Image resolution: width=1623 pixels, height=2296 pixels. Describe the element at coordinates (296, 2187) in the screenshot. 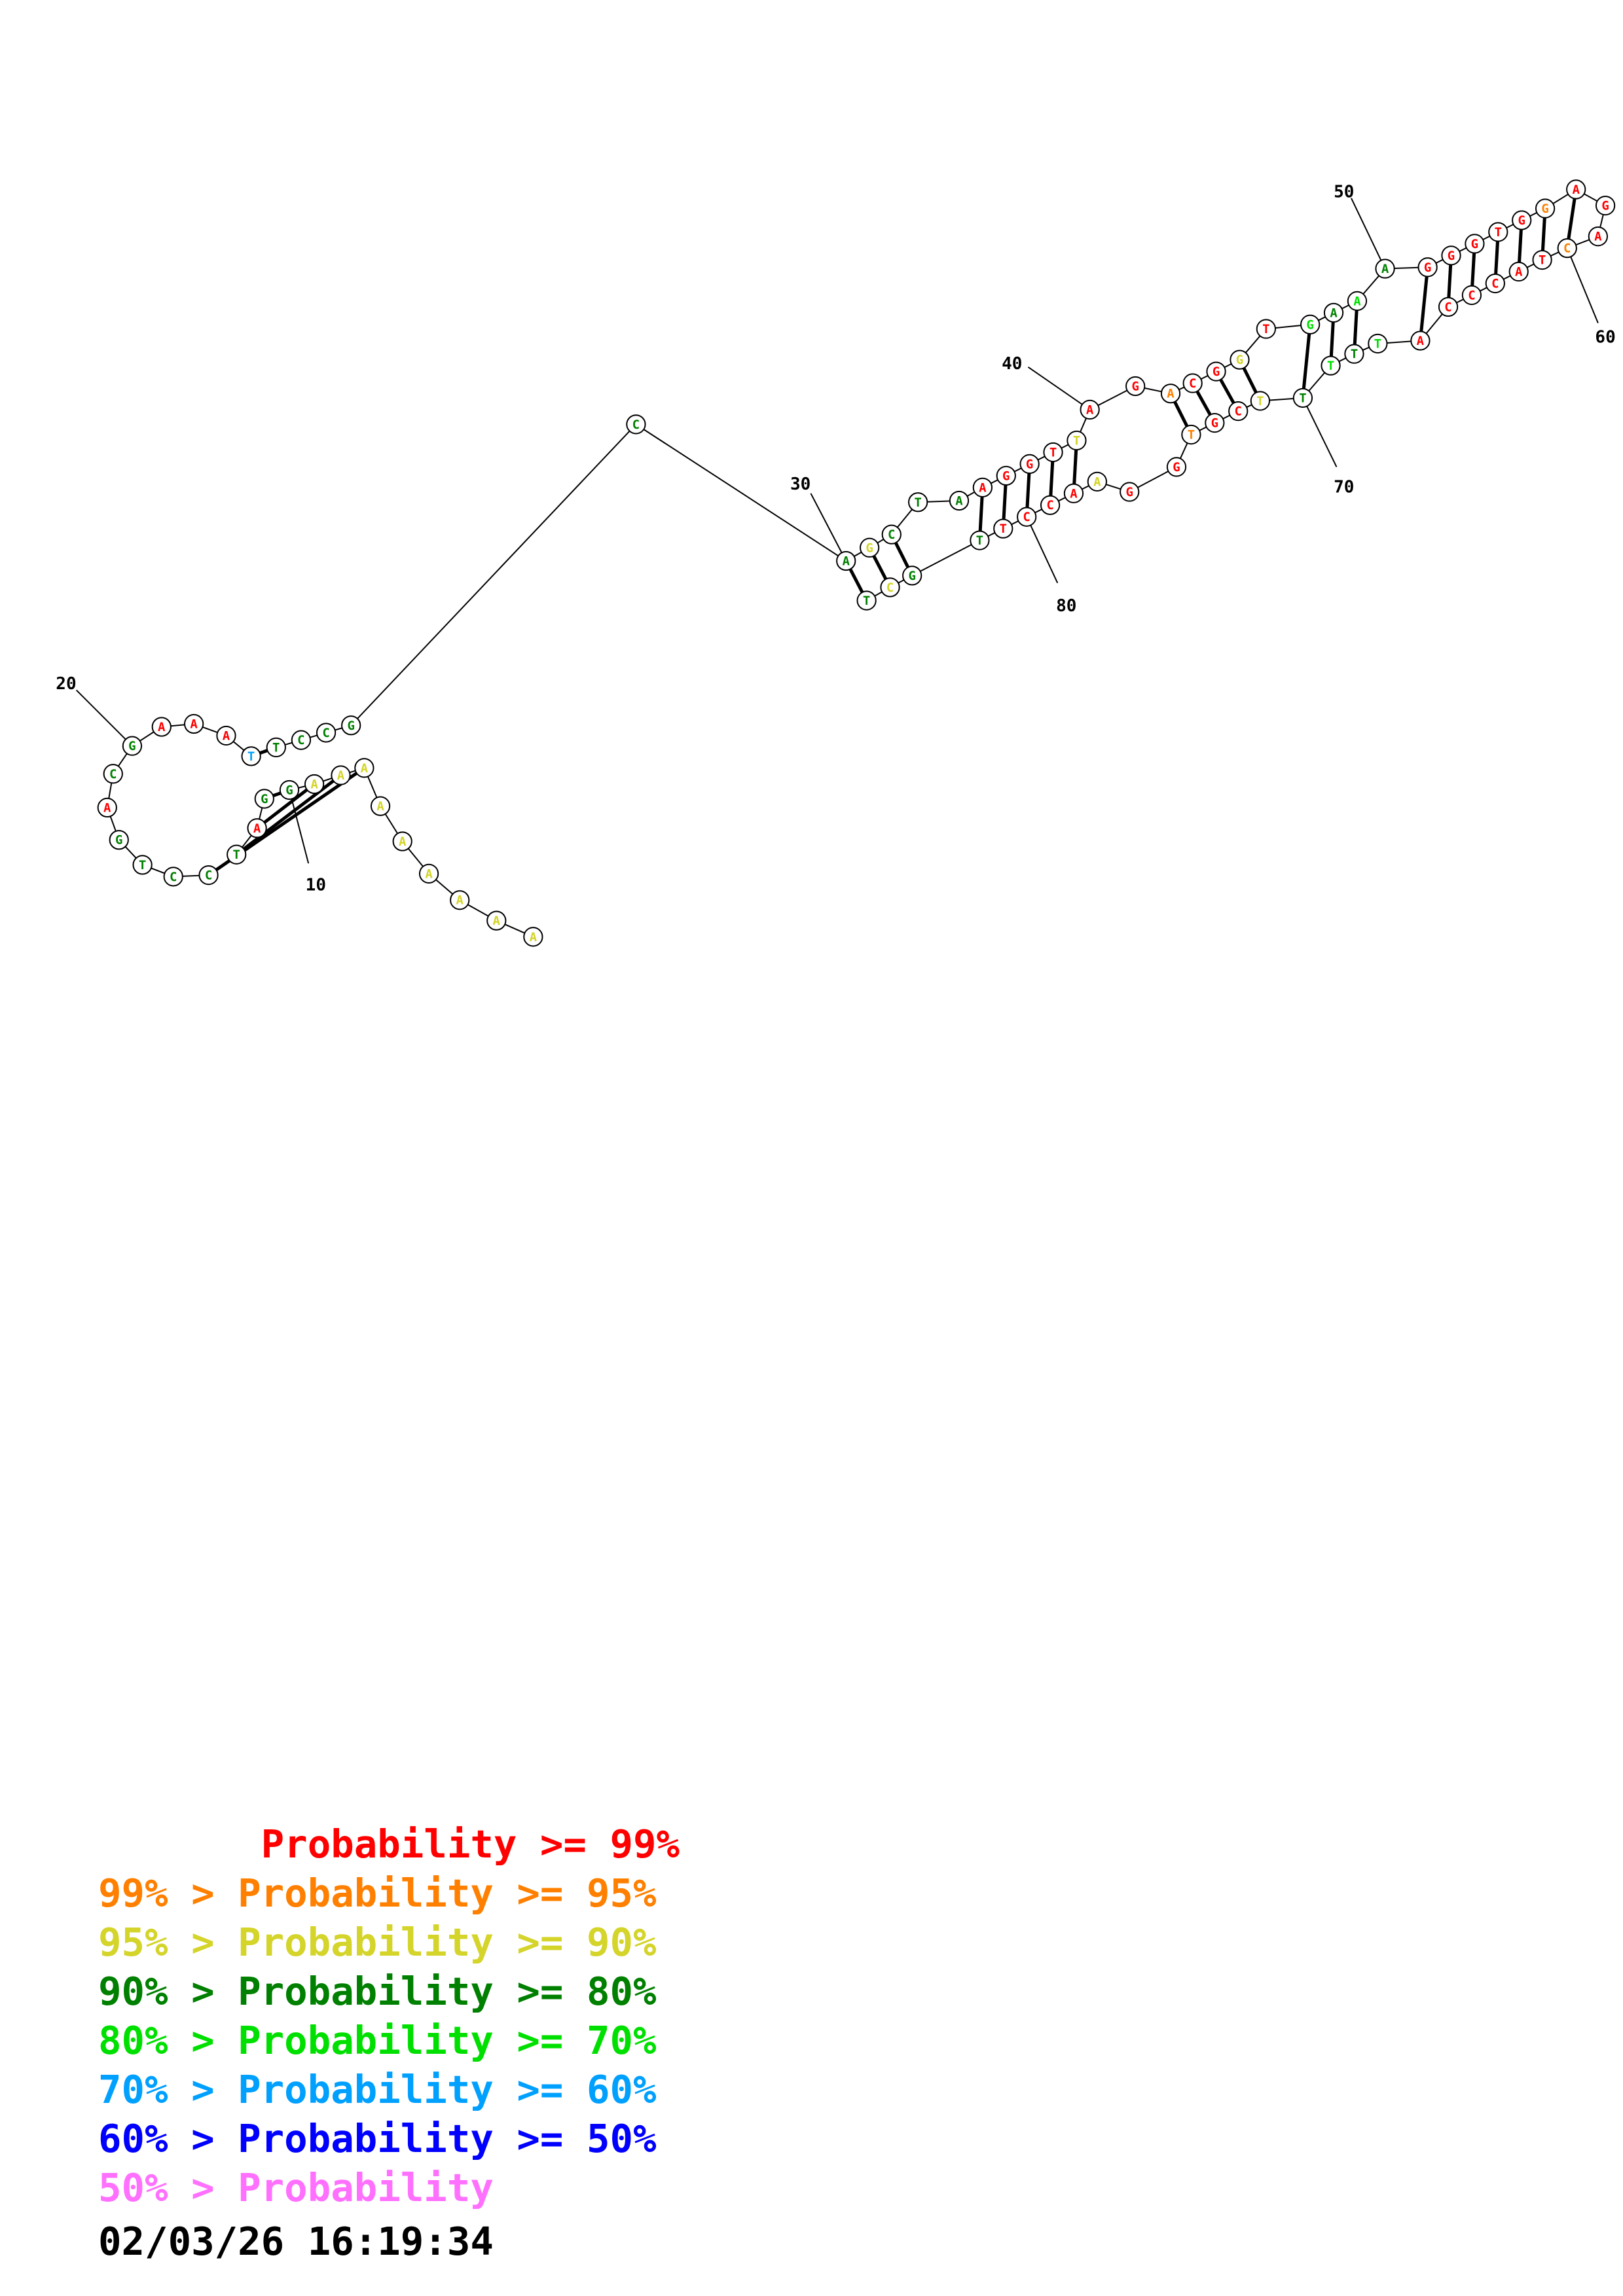

I see `legend-entry: 50% > Probability` at that location.